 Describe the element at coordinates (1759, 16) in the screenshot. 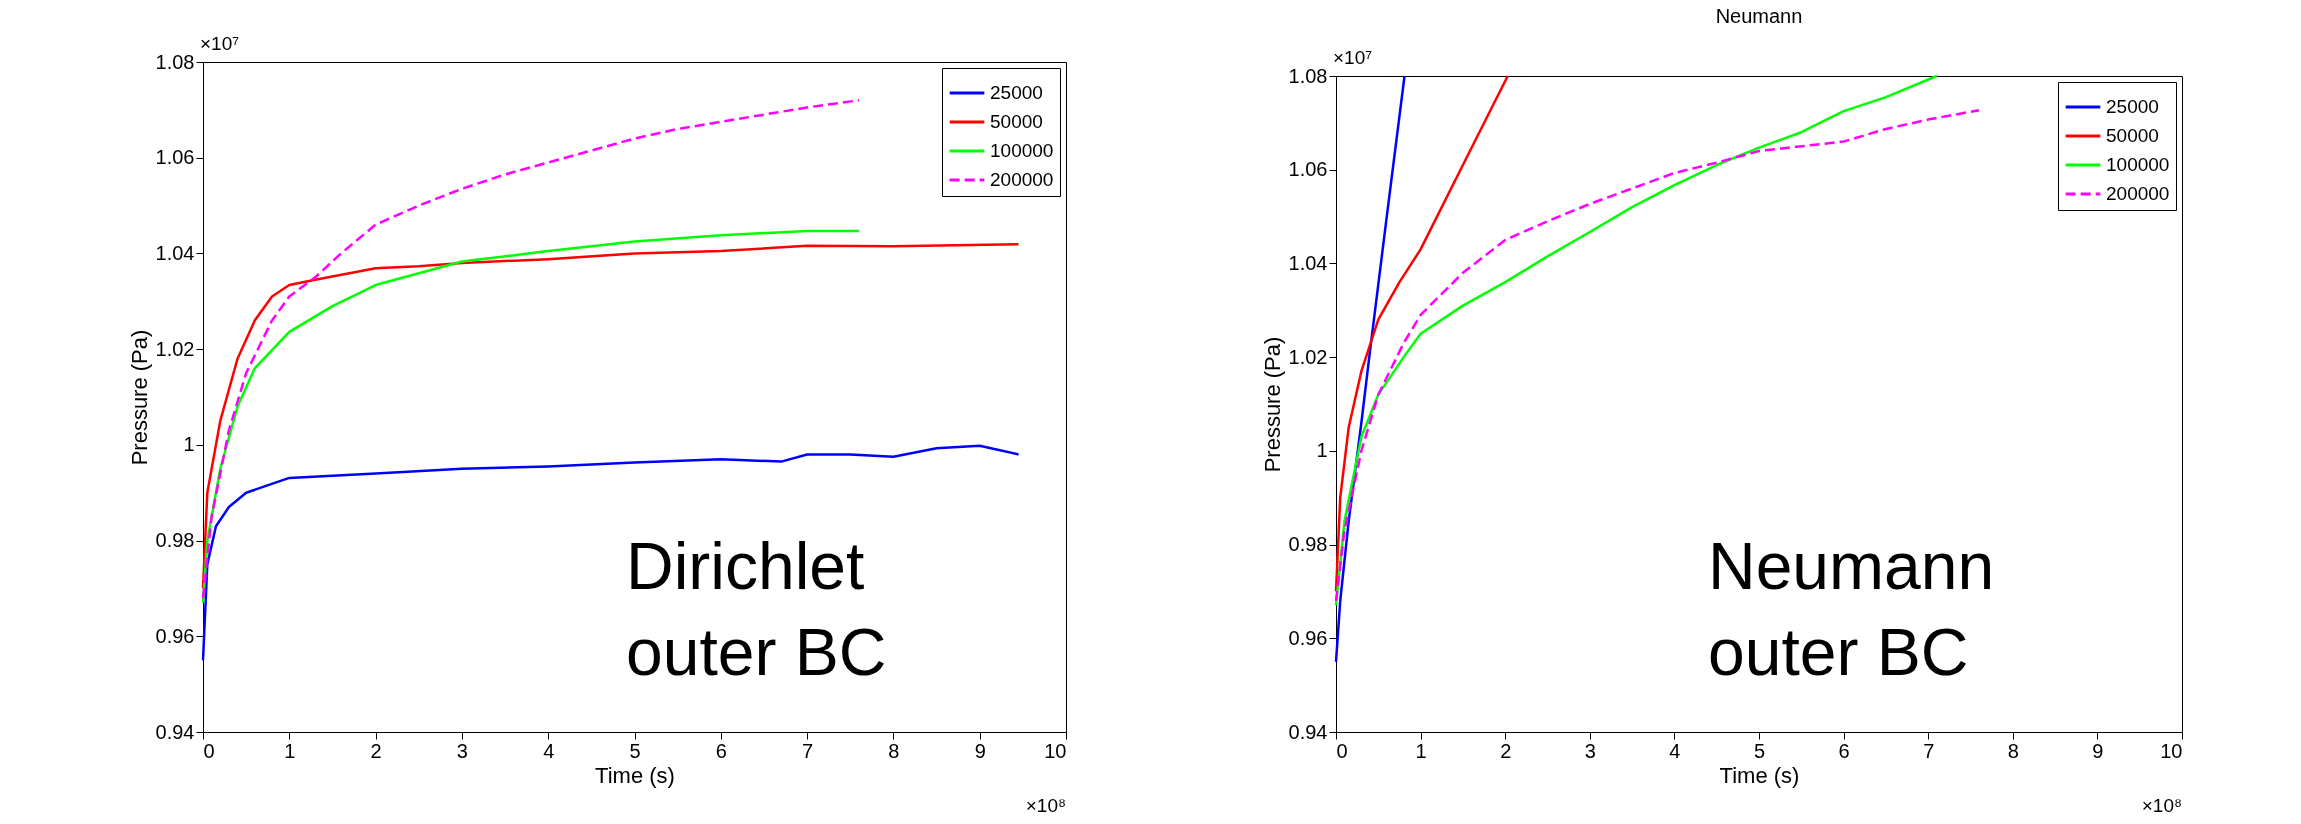

I see `chart-title: Neumann` at that location.